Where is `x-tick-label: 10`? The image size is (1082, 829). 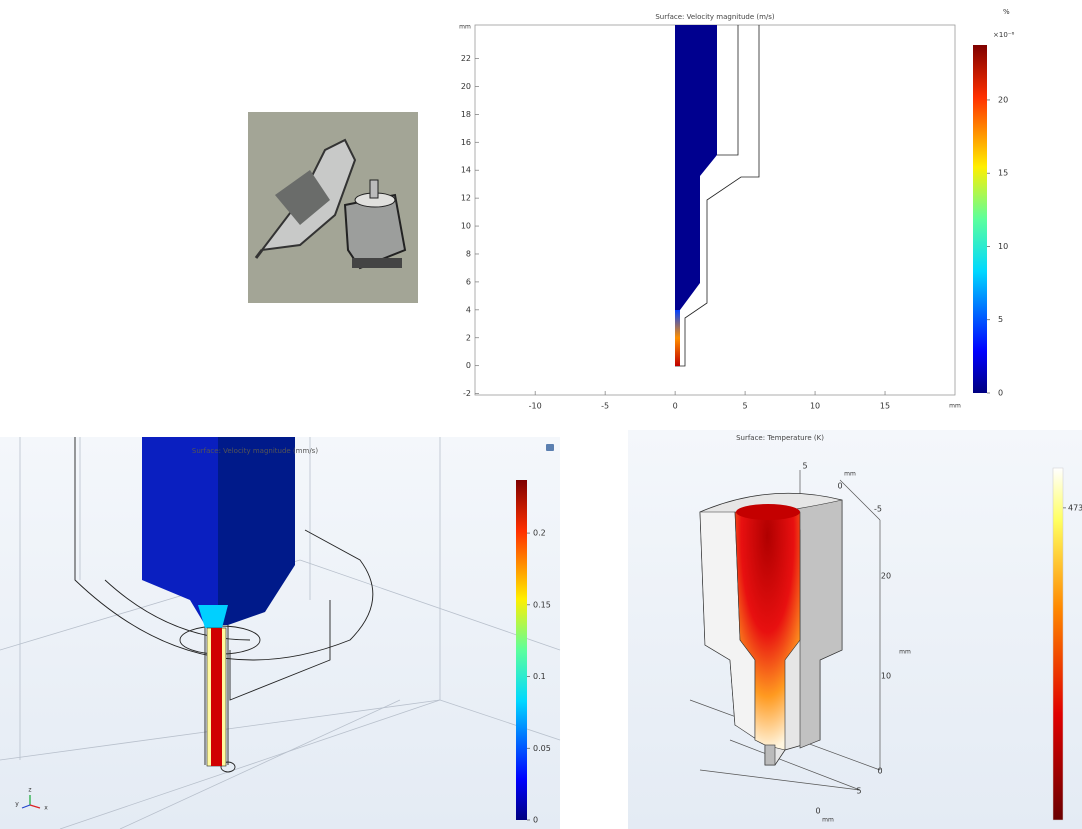 x-tick-label: 10 is located at coordinates (815, 406).